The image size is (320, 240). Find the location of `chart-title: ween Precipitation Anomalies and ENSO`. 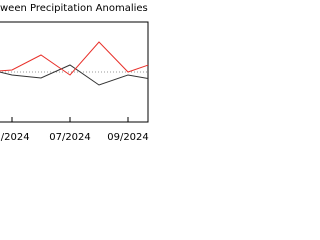

chart-title: ween Precipitation Anomalies and ENSO is located at coordinates (75, 8).